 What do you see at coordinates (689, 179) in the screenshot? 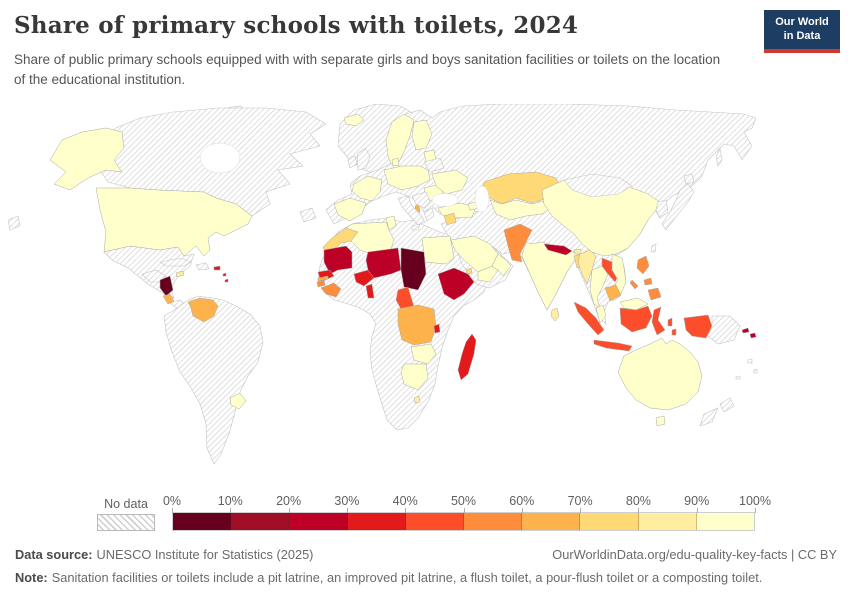
I see `country-japan-hokkaido` at bounding box center [689, 179].